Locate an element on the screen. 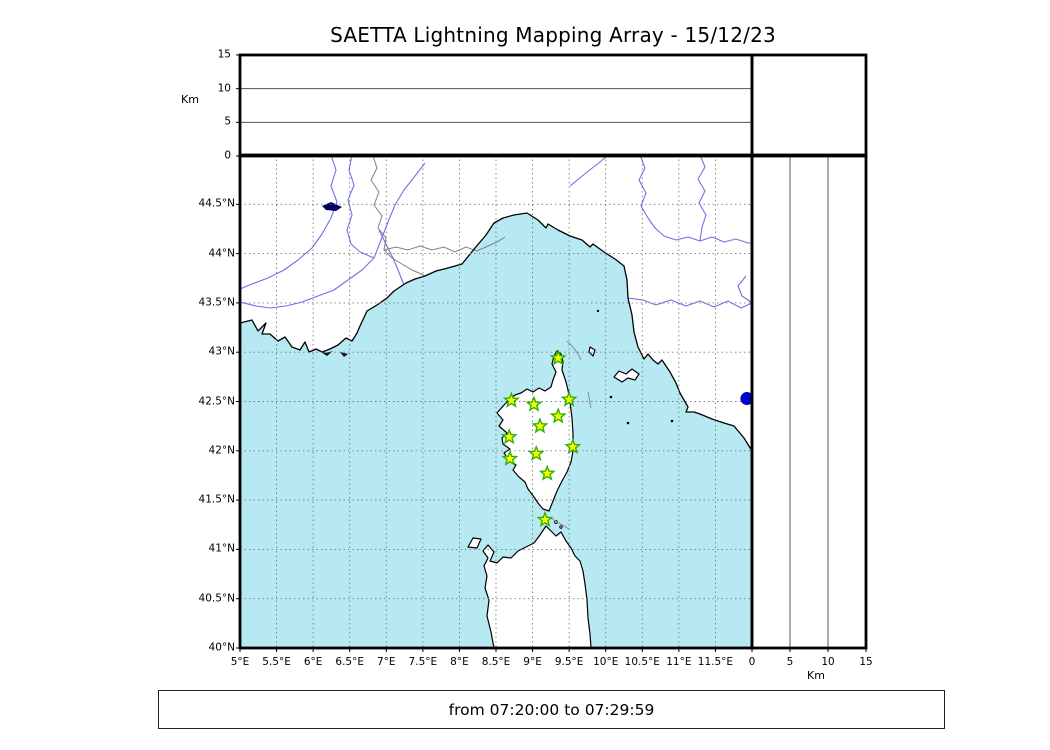 The image size is (1050, 750). elba-island is located at coordinates (626, 375).